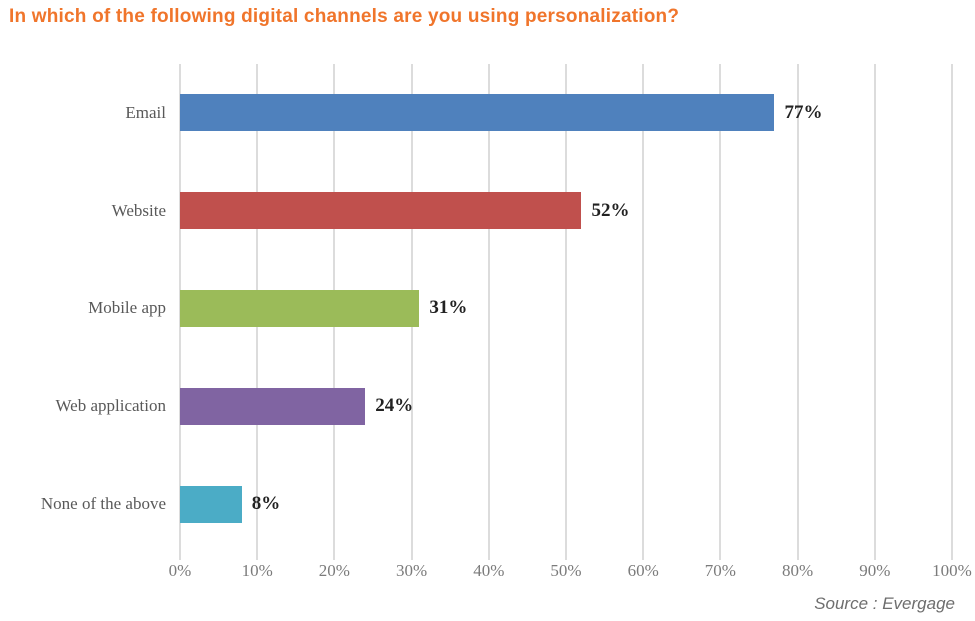  What do you see at coordinates (875, 570) in the screenshot?
I see `x-tick-label: 90%` at bounding box center [875, 570].